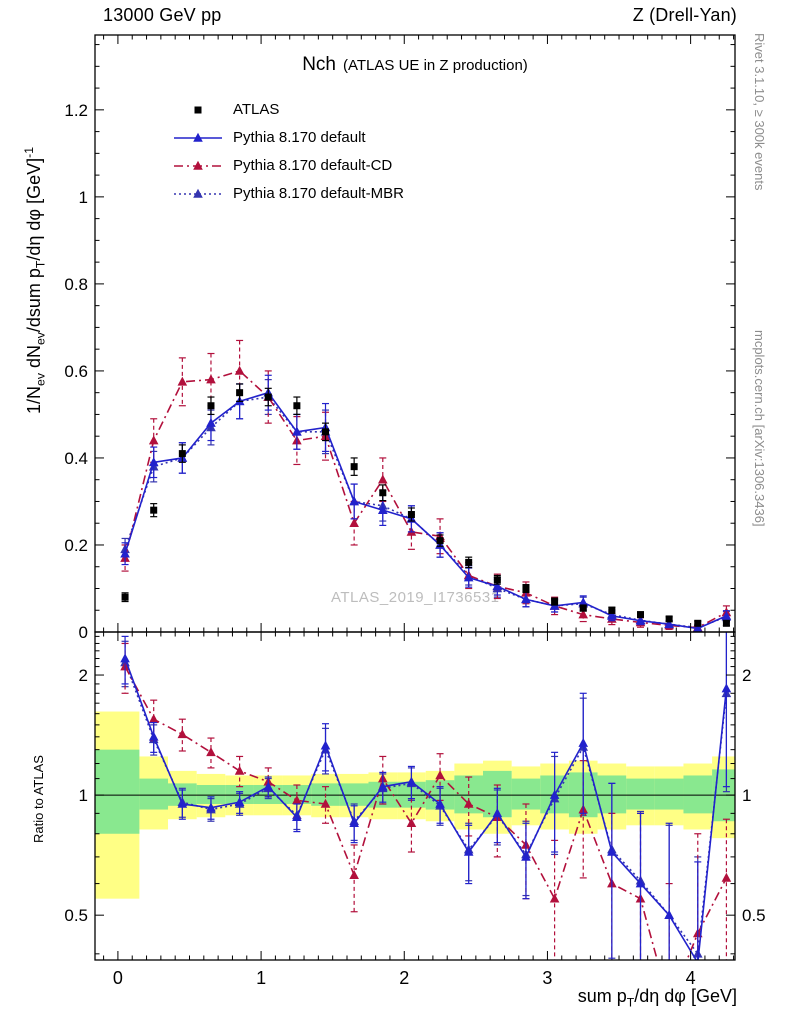 This screenshot has height=1024, width=786. Describe the element at coordinates (435, 65) in the screenshot. I see `analysis-name: (ATLAS UE in Z production)` at that location.